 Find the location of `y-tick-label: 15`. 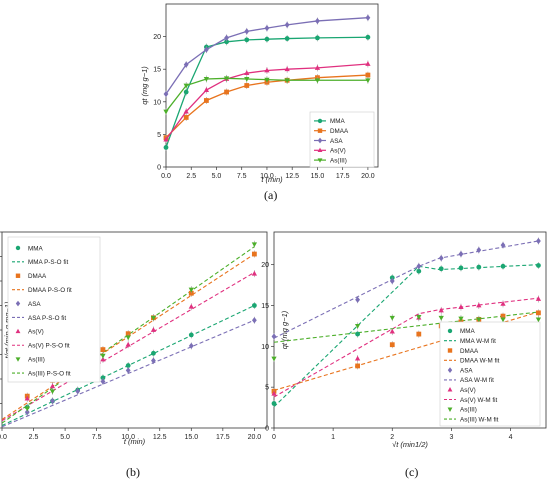

y-tick-label: 15 is located at coordinates (157, 70).